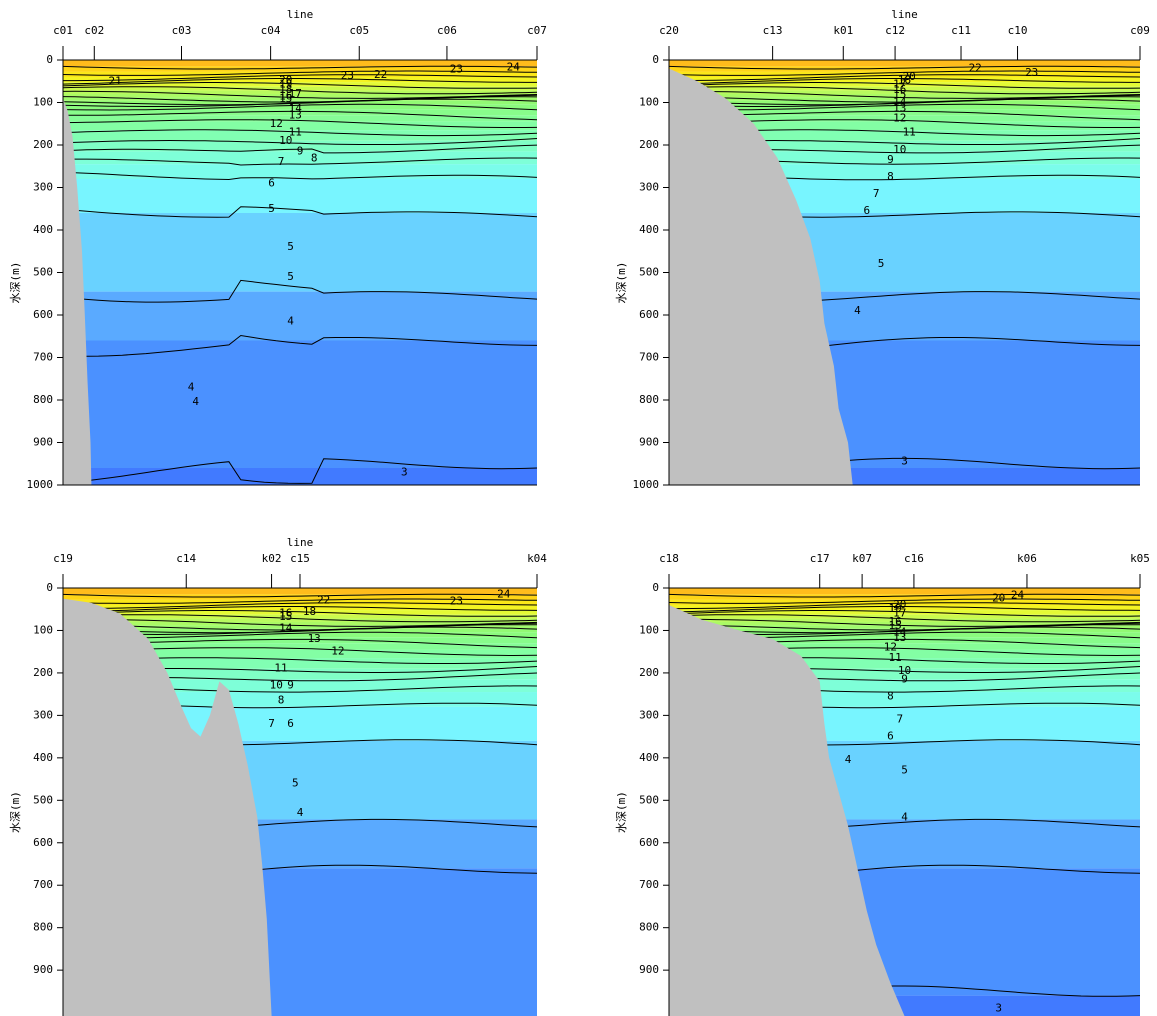 This screenshot has width=1157, height=1016. What do you see at coordinates (862, 558) in the screenshot?
I see `station-label: k07` at bounding box center [862, 558].